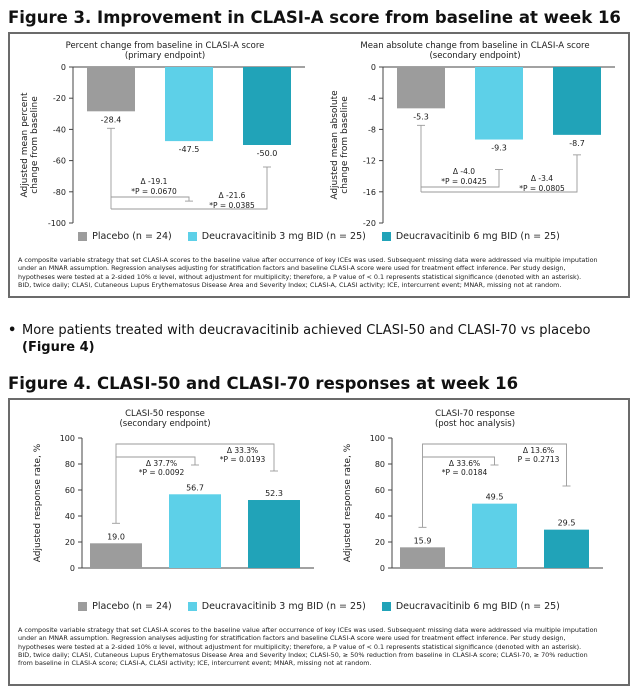 This screenshot has width=642, height=700. Describe the element at coordinates (25, 145) in the screenshot. I see `y-axis-label: Adjusted mean percent` at that location.